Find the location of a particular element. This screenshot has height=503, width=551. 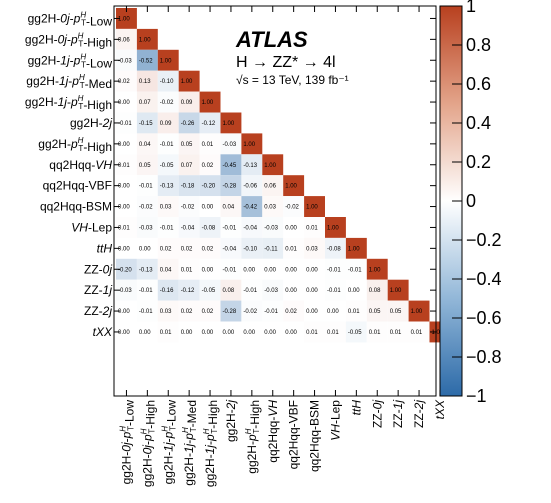

colorbar-tick-label: 0 is located at coordinates (471, 201).